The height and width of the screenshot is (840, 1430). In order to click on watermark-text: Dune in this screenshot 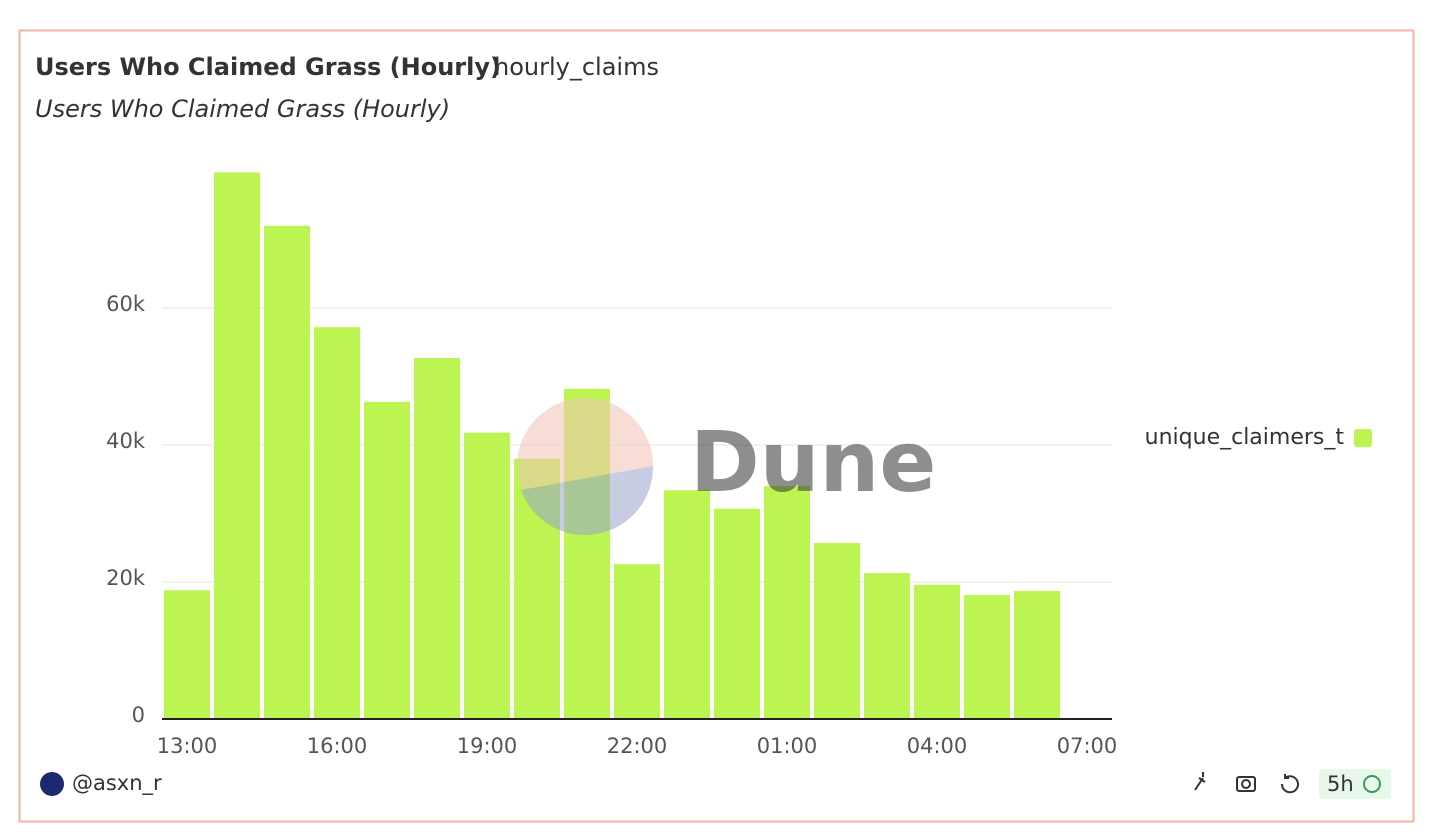, I will do `click(813, 462)`.